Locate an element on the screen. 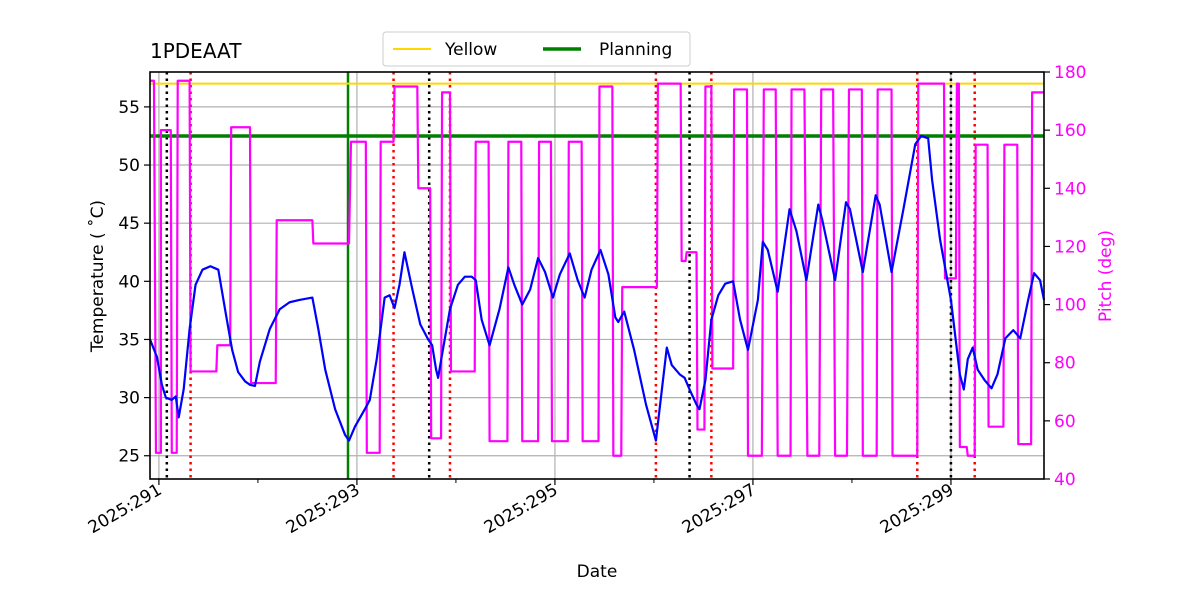  y-axis-label: Temperature ( ˚C) is located at coordinates (97, 276).